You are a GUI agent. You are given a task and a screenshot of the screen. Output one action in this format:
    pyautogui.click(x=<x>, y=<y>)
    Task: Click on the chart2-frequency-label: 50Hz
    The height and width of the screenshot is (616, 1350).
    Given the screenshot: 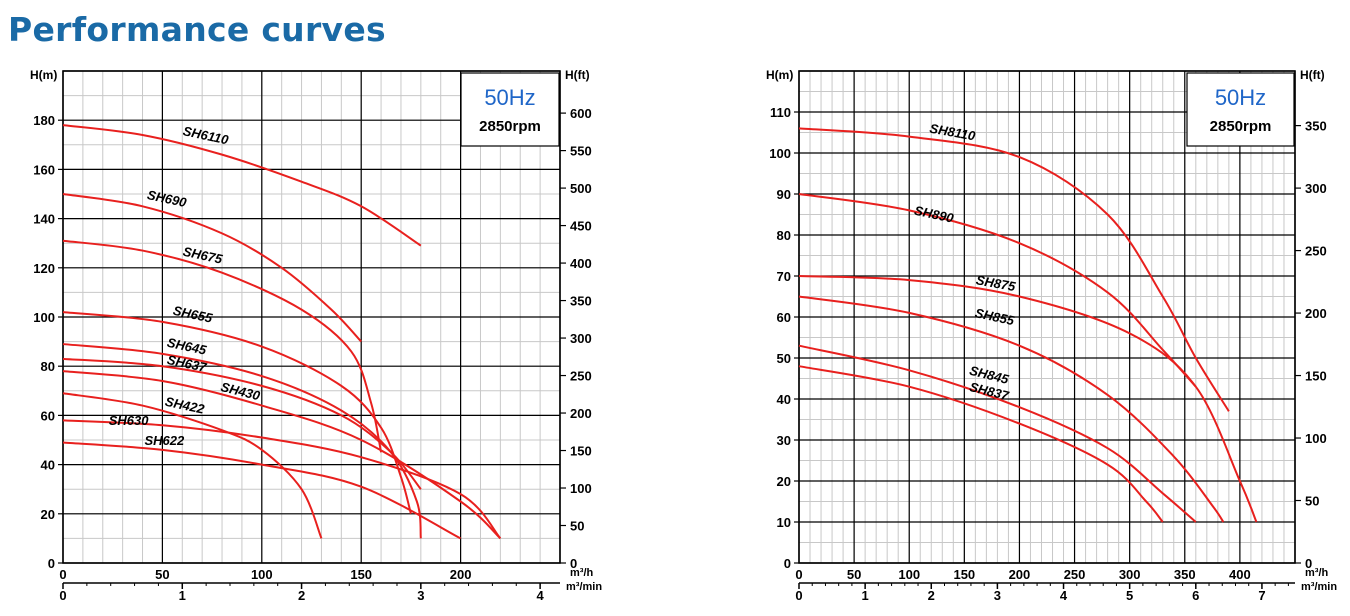 What is the action you would take?
    pyautogui.click(x=1240, y=97)
    